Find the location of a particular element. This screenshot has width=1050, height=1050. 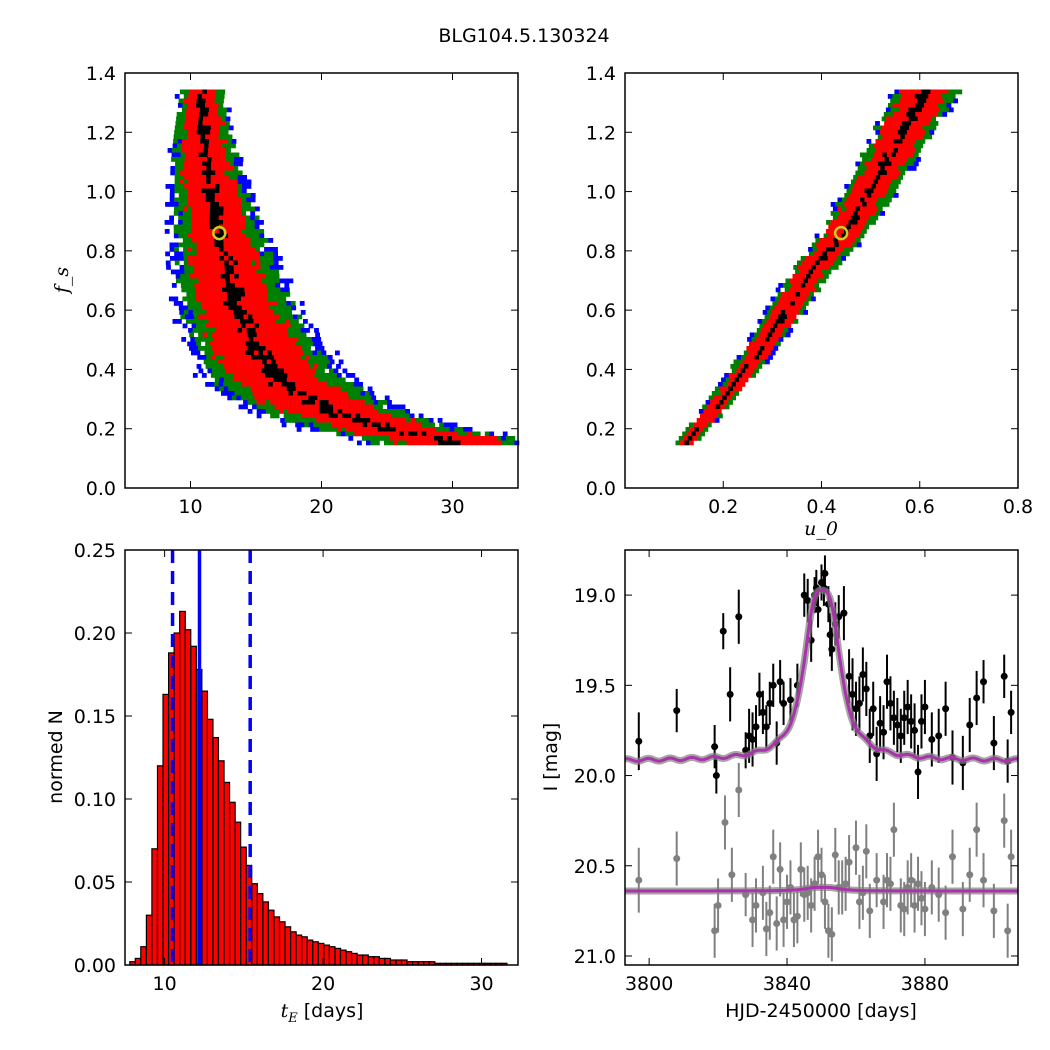

y-tick-label-3: 0.15 is located at coordinates (95, 717).